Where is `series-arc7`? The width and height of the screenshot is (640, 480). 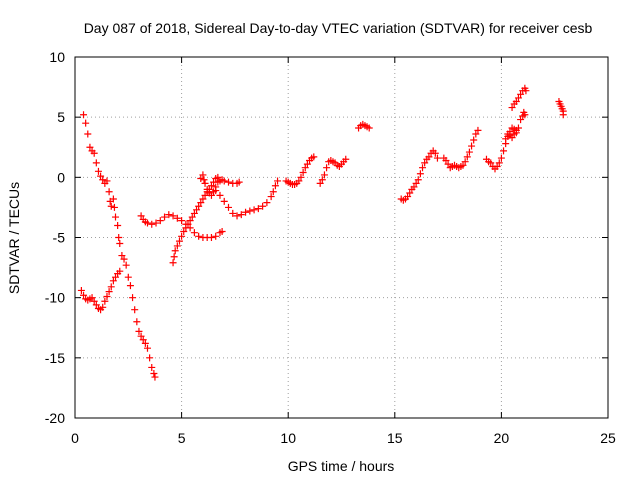 series-arc7 is located at coordinates (300, 171).